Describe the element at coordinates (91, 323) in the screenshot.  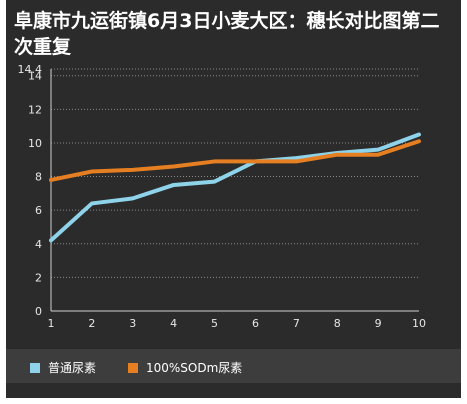
I see `x-tick-label: 2` at that location.